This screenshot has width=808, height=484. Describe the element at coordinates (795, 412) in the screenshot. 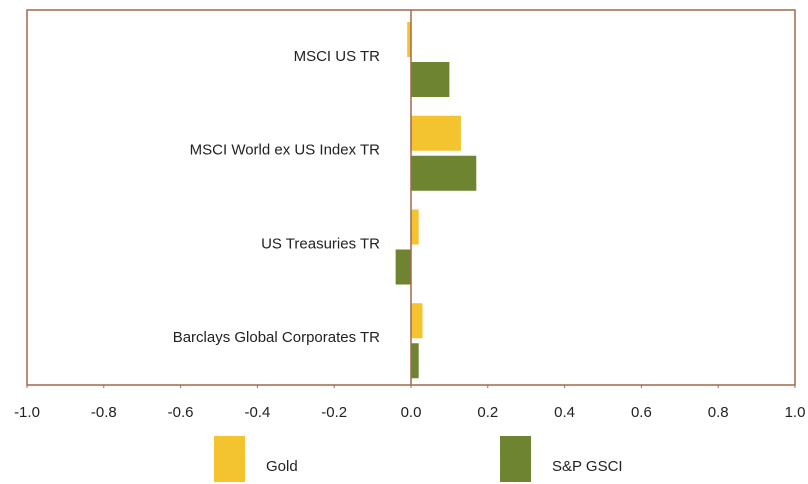

I see `x-tick-label: 1.0` at that location.